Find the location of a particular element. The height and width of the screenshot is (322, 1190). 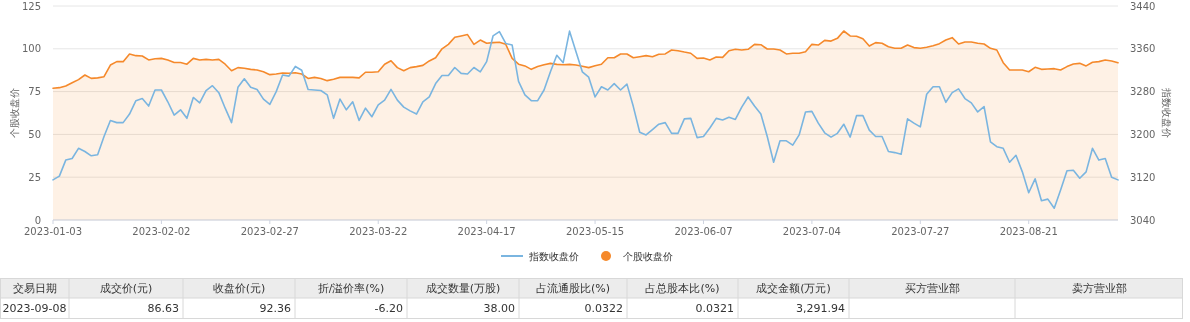

y2-tick-label: 3040 is located at coordinates (1143, 220).